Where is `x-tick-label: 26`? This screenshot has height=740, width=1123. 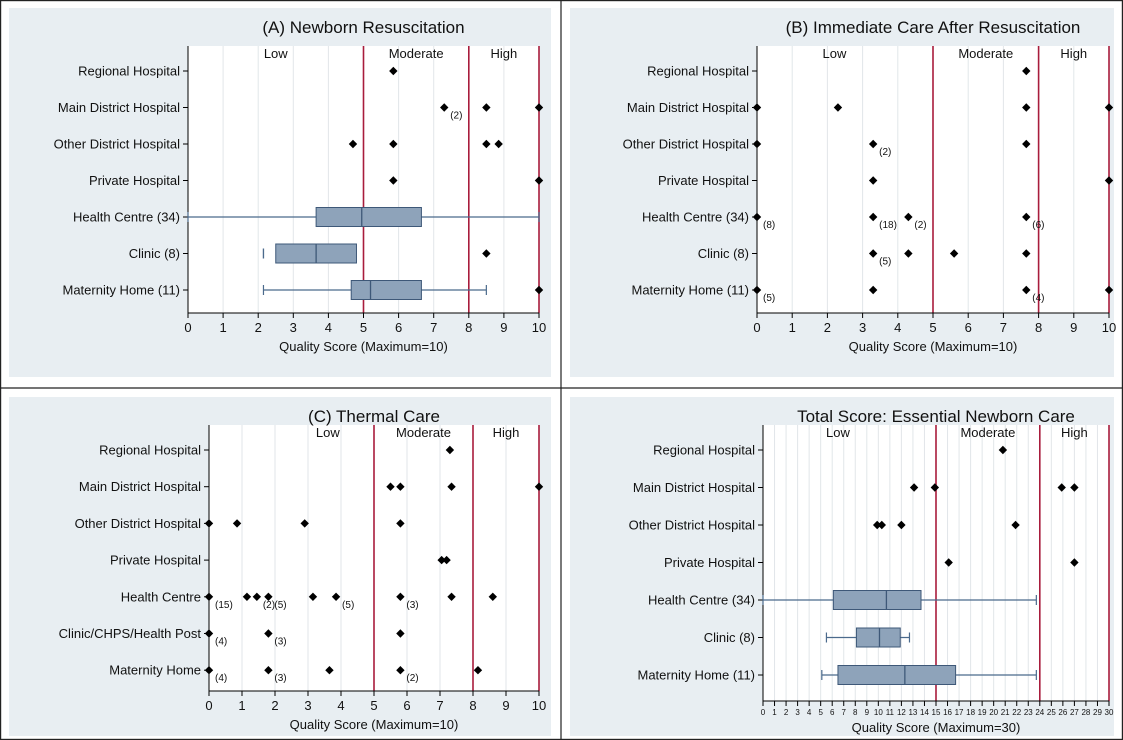
x-tick-label: 26 is located at coordinates (1062, 712).